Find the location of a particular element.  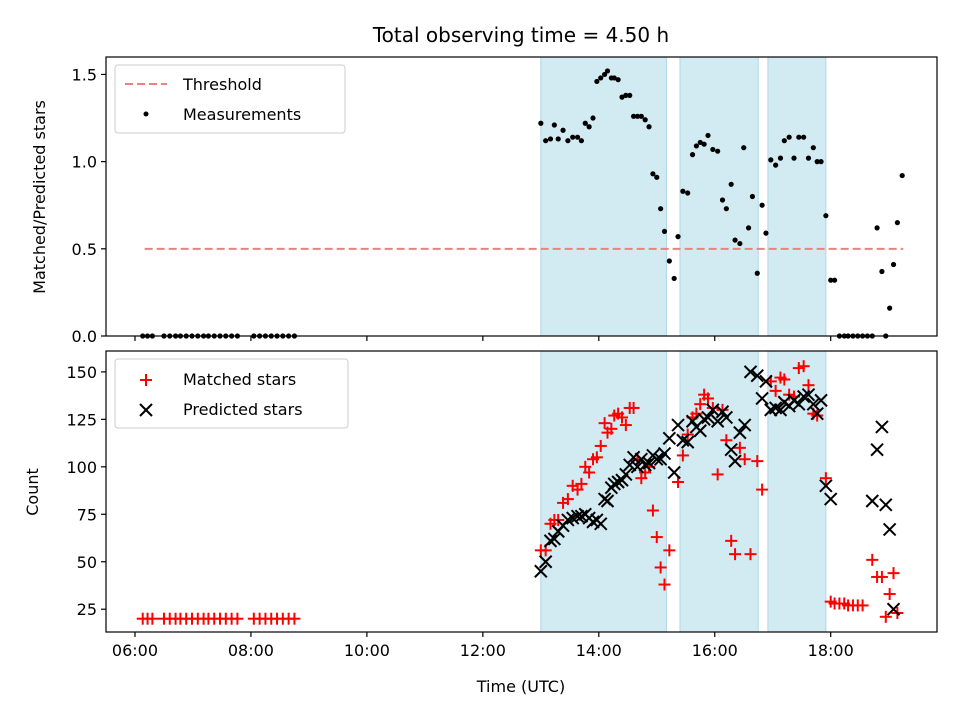

x-tick-label: 16:00 is located at coordinates (715, 650).